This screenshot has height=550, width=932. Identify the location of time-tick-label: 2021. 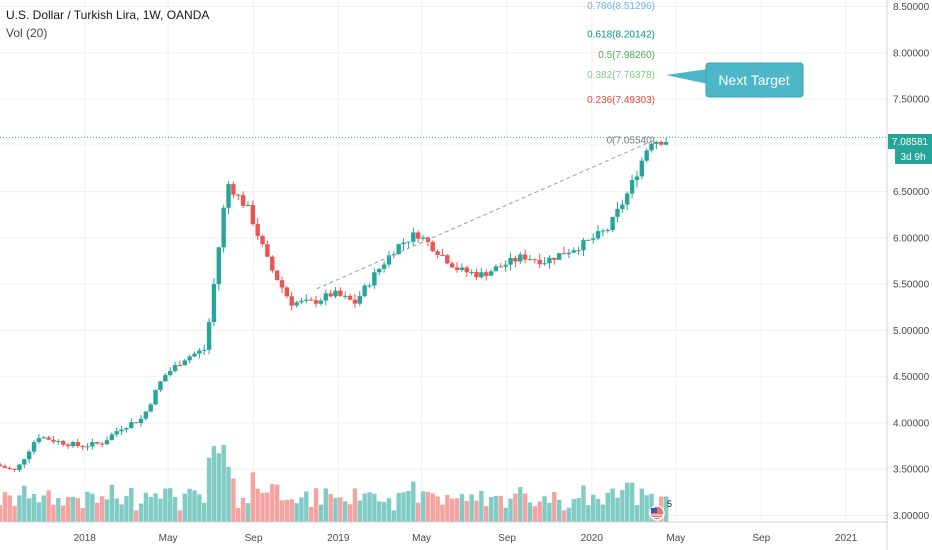
(846, 538).